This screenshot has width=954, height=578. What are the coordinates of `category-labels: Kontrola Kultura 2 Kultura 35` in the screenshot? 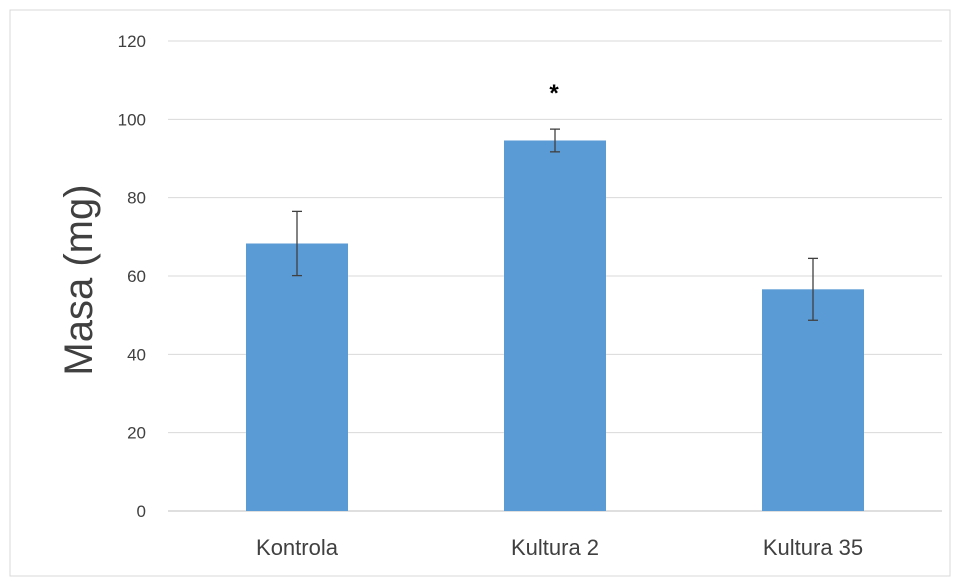 It's located at (559, 547).